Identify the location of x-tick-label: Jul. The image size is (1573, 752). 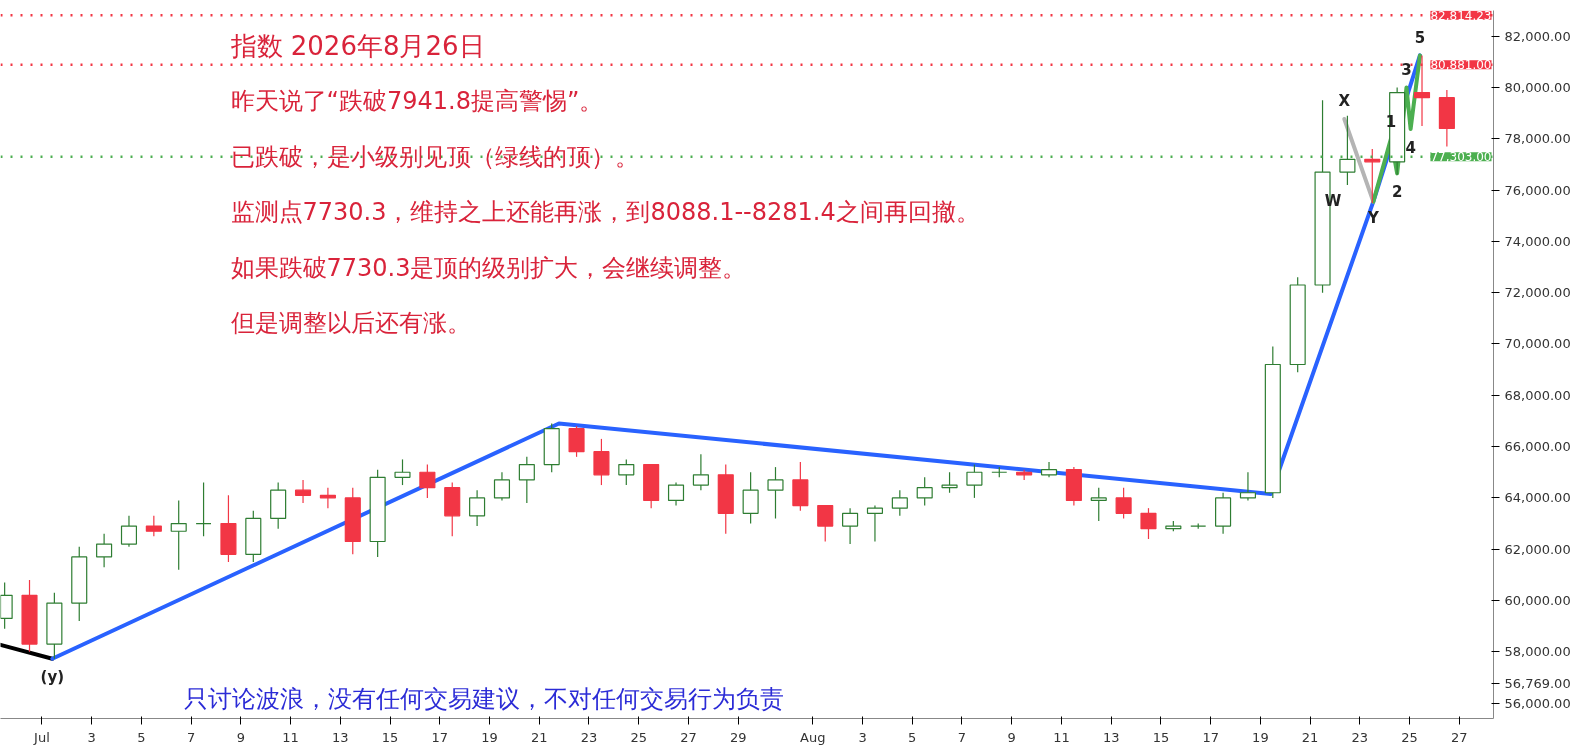
(41, 737).